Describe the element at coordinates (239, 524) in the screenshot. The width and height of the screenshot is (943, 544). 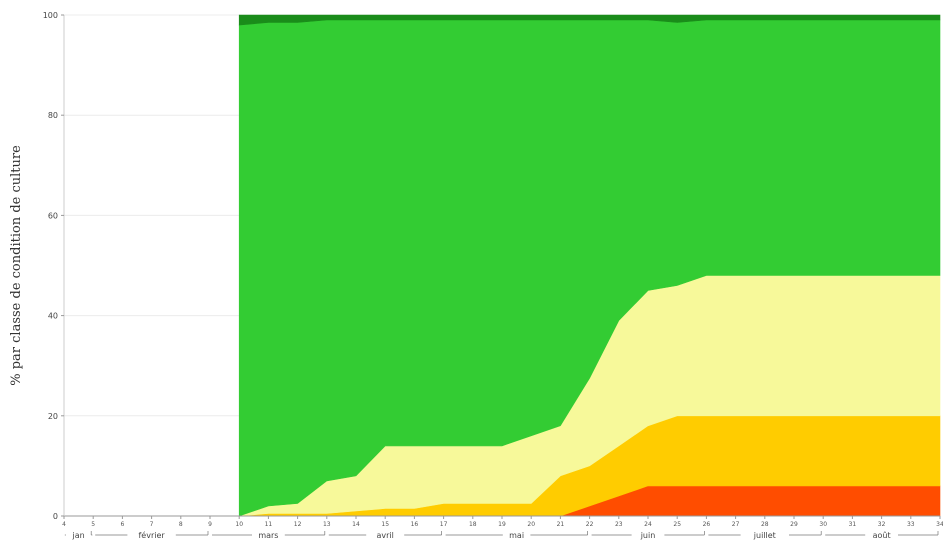
I see `x-tick-label: 10` at that location.